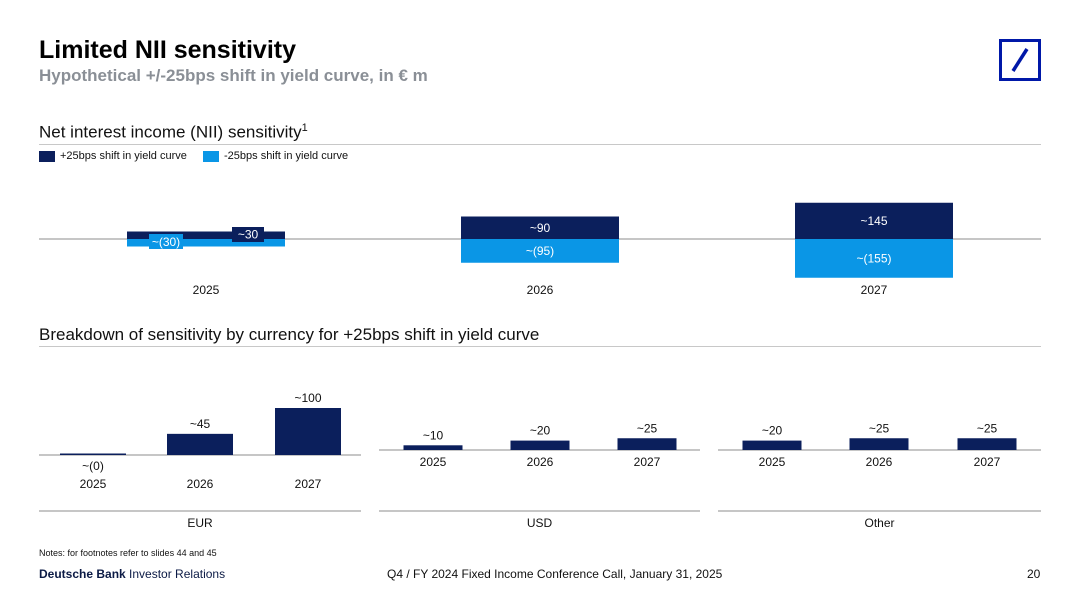 The width and height of the screenshot is (1080, 607). What do you see at coordinates (123, 156) in the screenshot?
I see `legend-label-up: +25bps shift in yield curve` at bounding box center [123, 156].